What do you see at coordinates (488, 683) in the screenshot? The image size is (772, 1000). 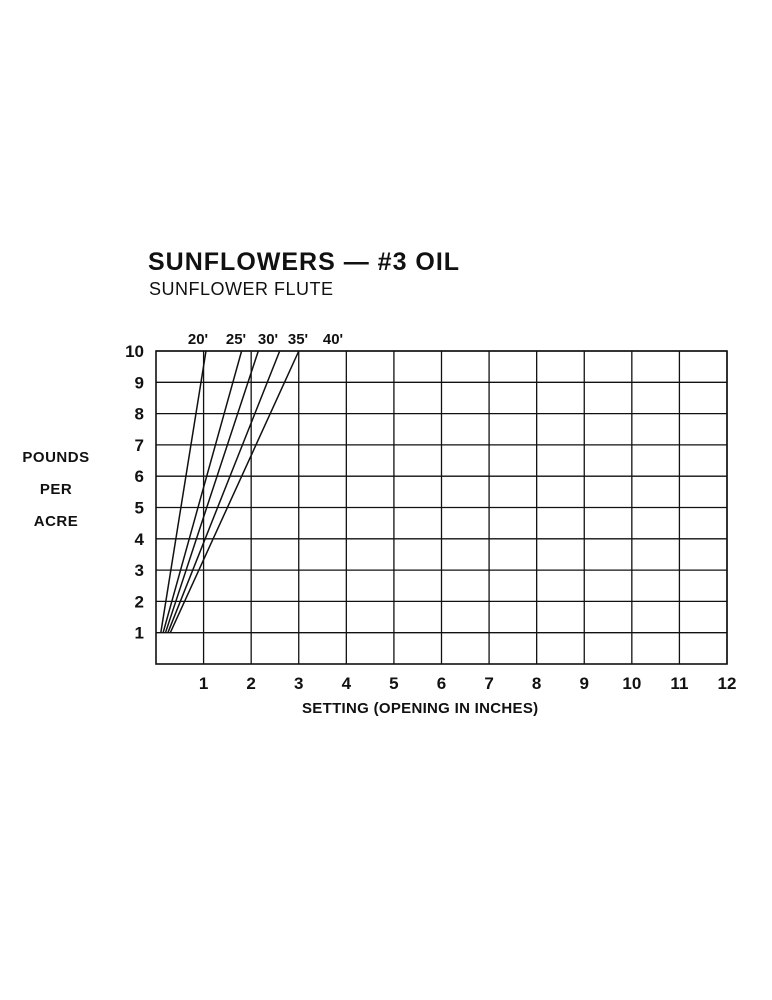 I see `x-tick-label: 7` at bounding box center [488, 683].